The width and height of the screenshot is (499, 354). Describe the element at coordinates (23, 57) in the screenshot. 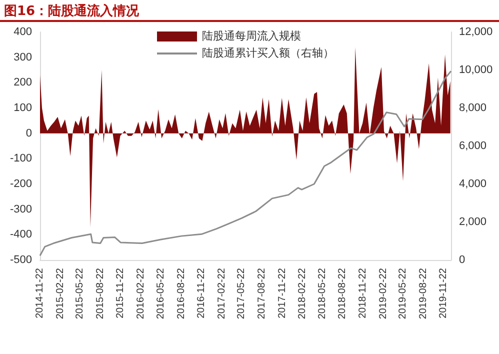

I see `y-tick-label: 300` at that location.